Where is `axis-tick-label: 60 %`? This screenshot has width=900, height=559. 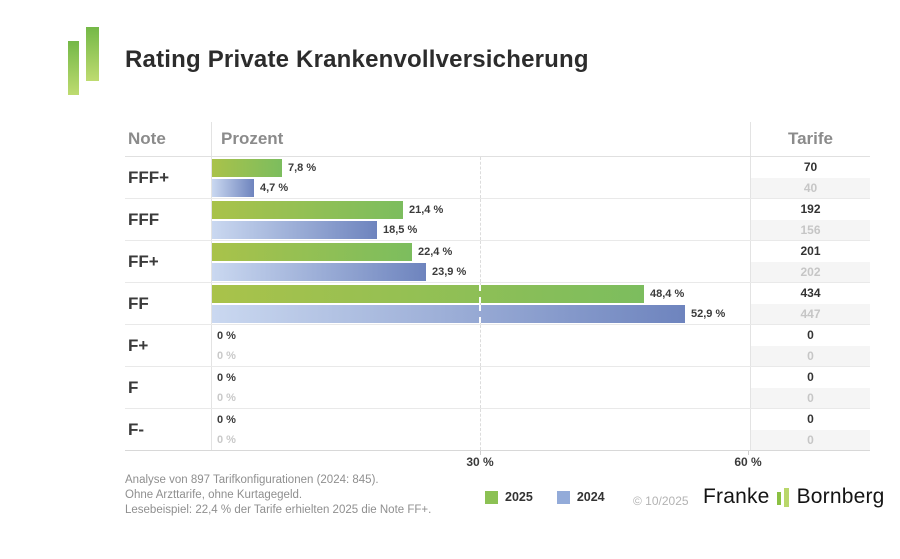
axis-tick-label: 60 % is located at coordinates (748, 462).